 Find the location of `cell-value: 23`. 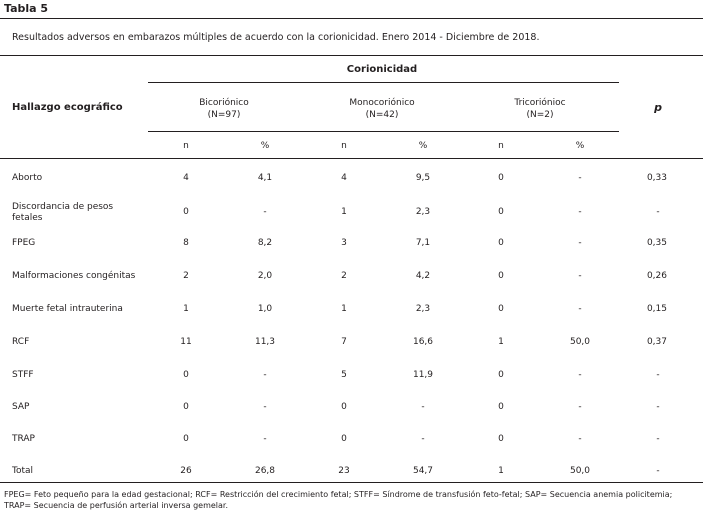

cell-value: 23 is located at coordinates (344, 471).